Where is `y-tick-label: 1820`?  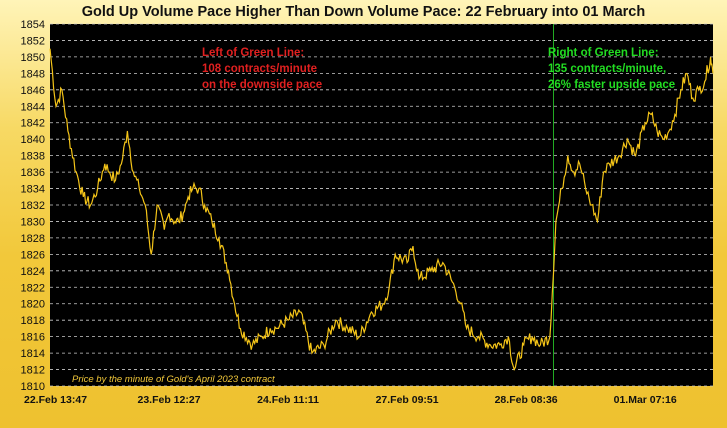
y-tick-label: 1820 is located at coordinates (33, 305).